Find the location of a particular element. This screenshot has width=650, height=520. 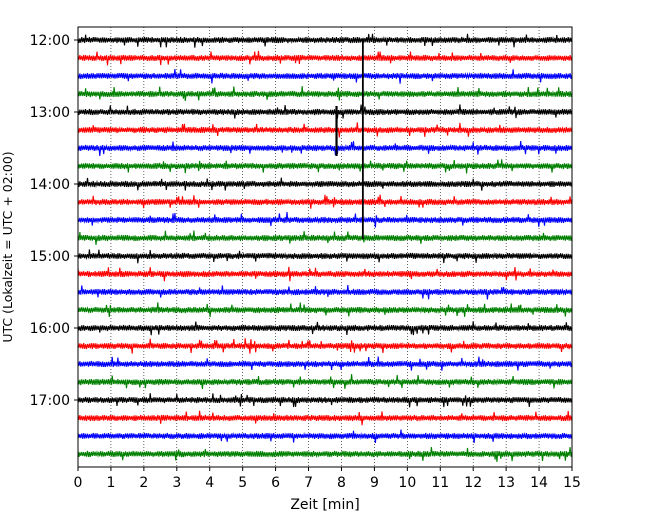

y-tick-label: 16:00 is located at coordinates (50, 329).